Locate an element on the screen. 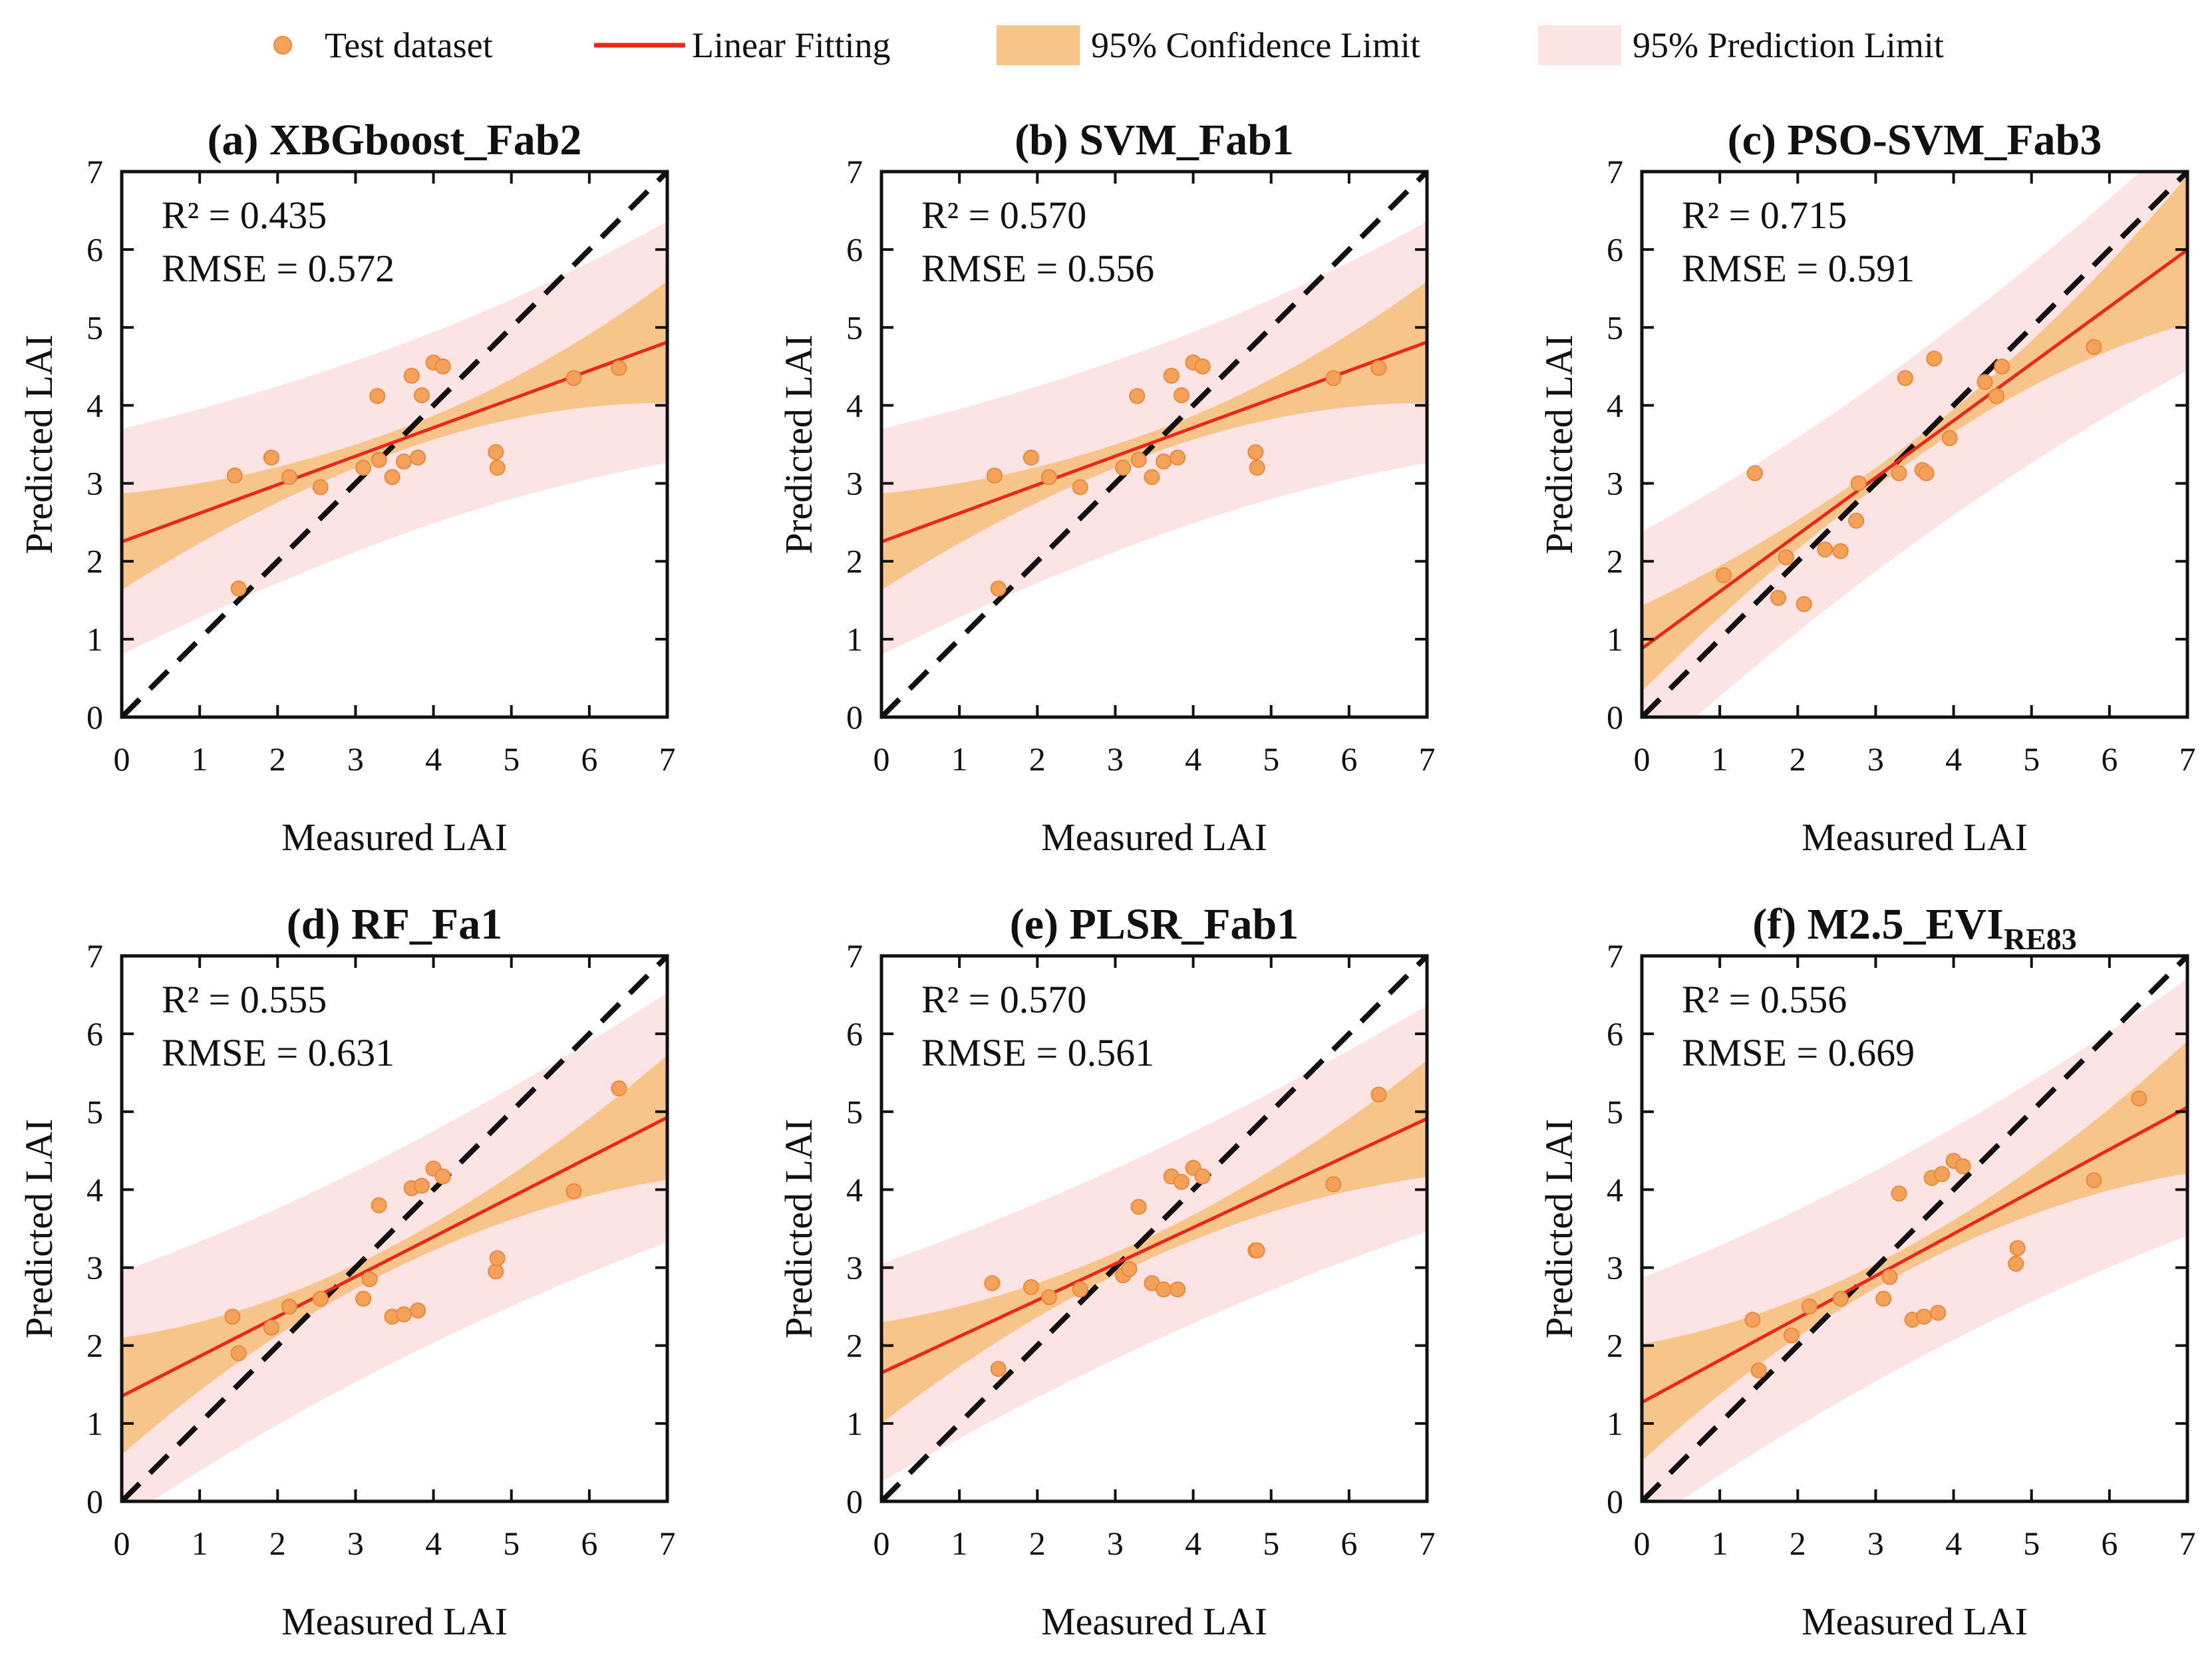 This screenshot has height=1667, width=2212. y-tick-label: 7 is located at coordinates (94, 171).